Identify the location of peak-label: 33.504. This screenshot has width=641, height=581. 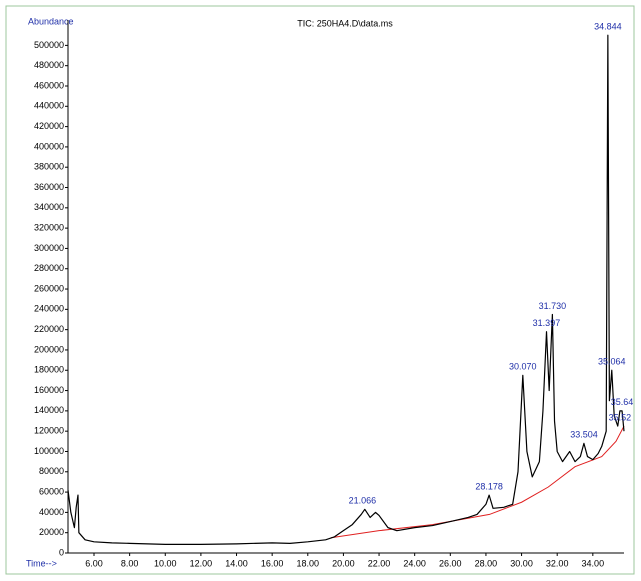
(584, 435).